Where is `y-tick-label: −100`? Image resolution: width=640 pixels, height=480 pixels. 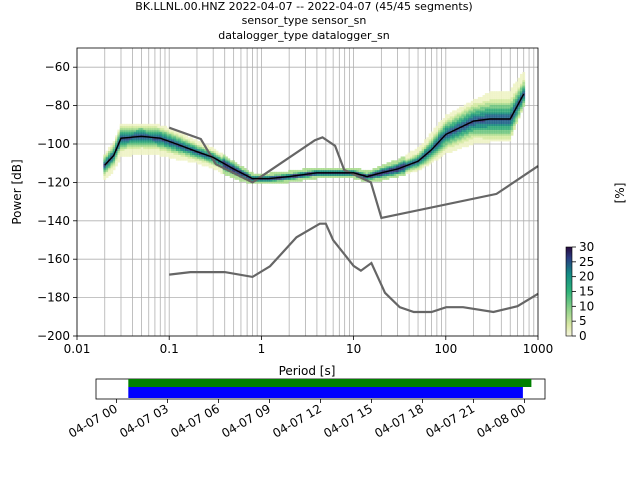
y-tick-label: −100 is located at coordinates (53, 144).